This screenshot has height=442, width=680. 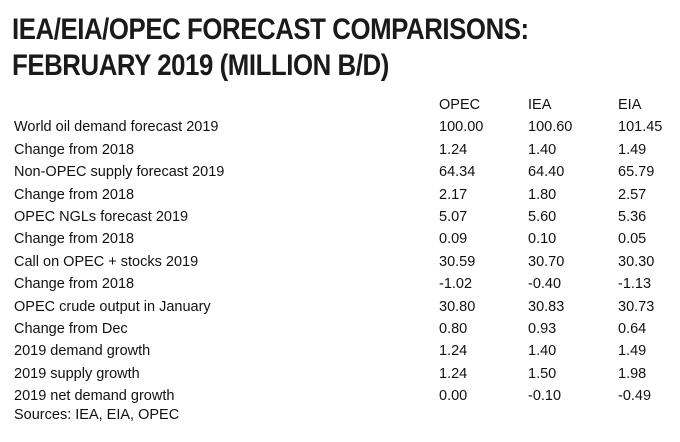 What do you see at coordinates (101, 216) in the screenshot?
I see `row-label: OPEC NGLs forecast 2019` at bounding box center [101, 216].